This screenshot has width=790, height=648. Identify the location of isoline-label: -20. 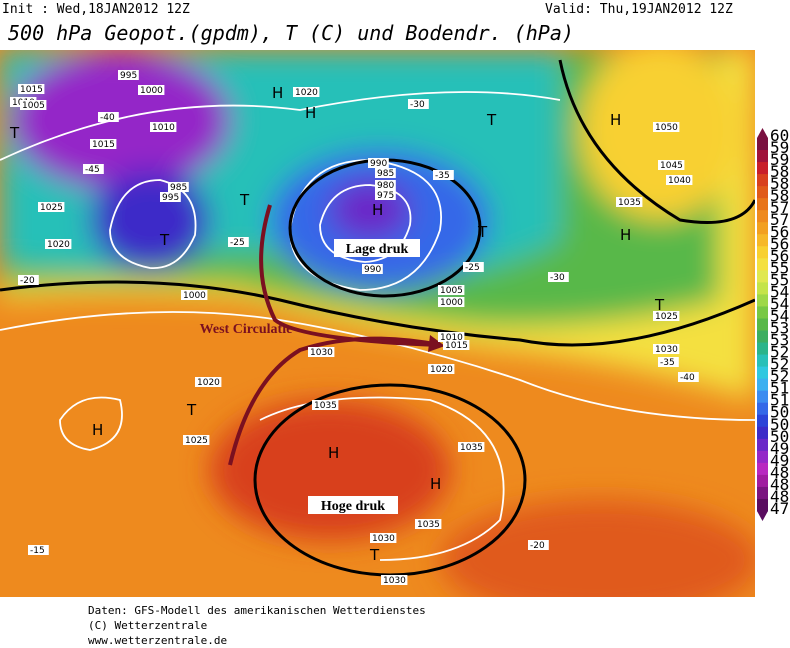
(537, 546).